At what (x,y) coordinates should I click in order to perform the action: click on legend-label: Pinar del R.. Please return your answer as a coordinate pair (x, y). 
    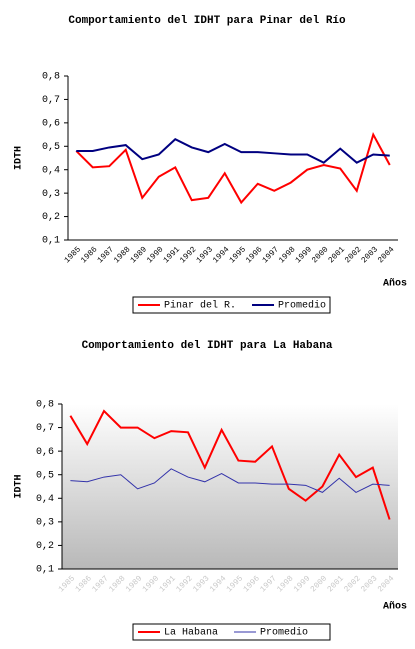
    Looking at the image, I should click on (200, 306).